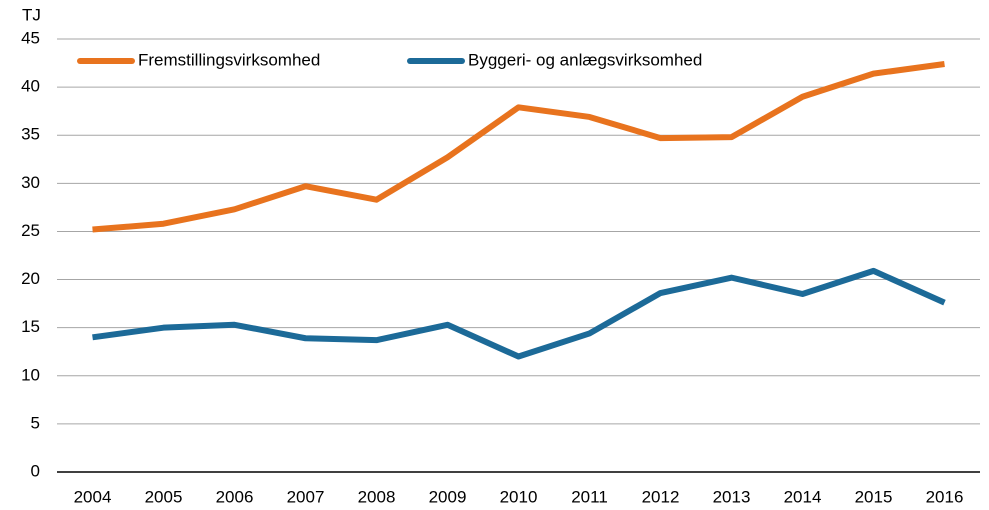  What do you see at coordinates (732, 496) in the screenshot?
I see `x-tick-label: 2013` at bounding box center [732, 496].